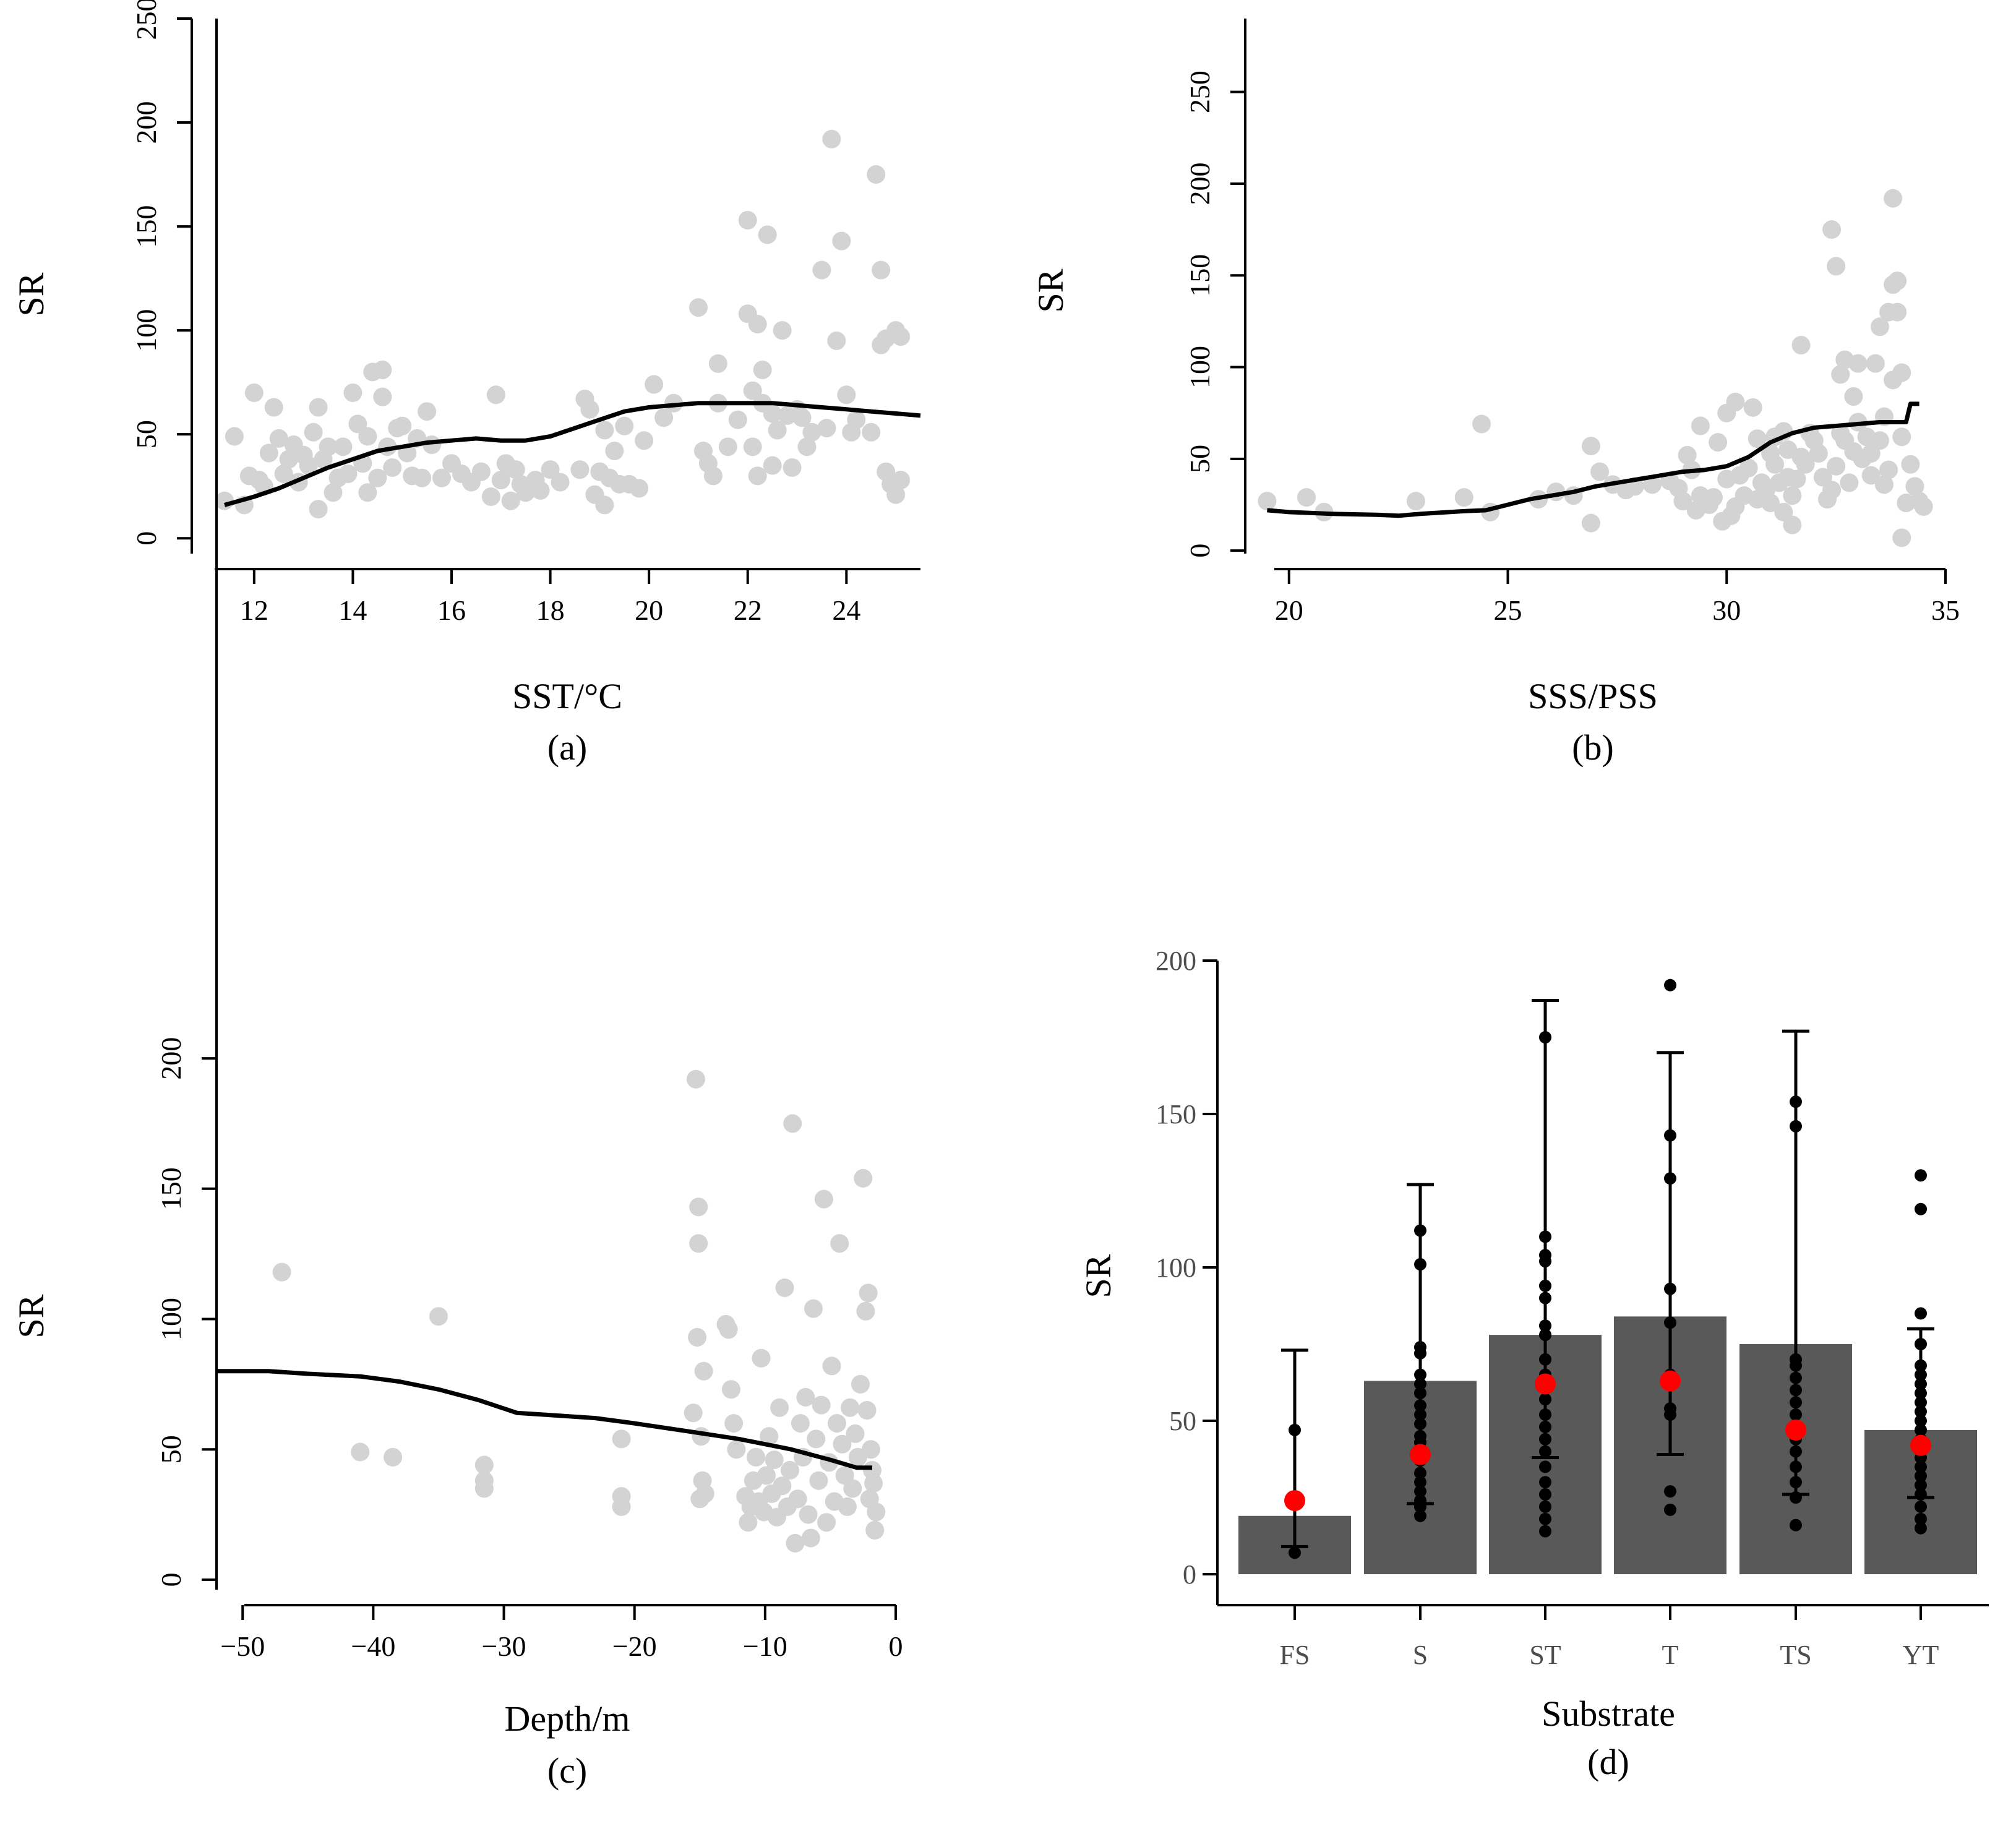 Image resolution: width=2016 pixels, height=1821 pixels. Describe the element at coordinates (146, 20) in the screenshot. I see `panel-a-ytick-label: 250` at that location.